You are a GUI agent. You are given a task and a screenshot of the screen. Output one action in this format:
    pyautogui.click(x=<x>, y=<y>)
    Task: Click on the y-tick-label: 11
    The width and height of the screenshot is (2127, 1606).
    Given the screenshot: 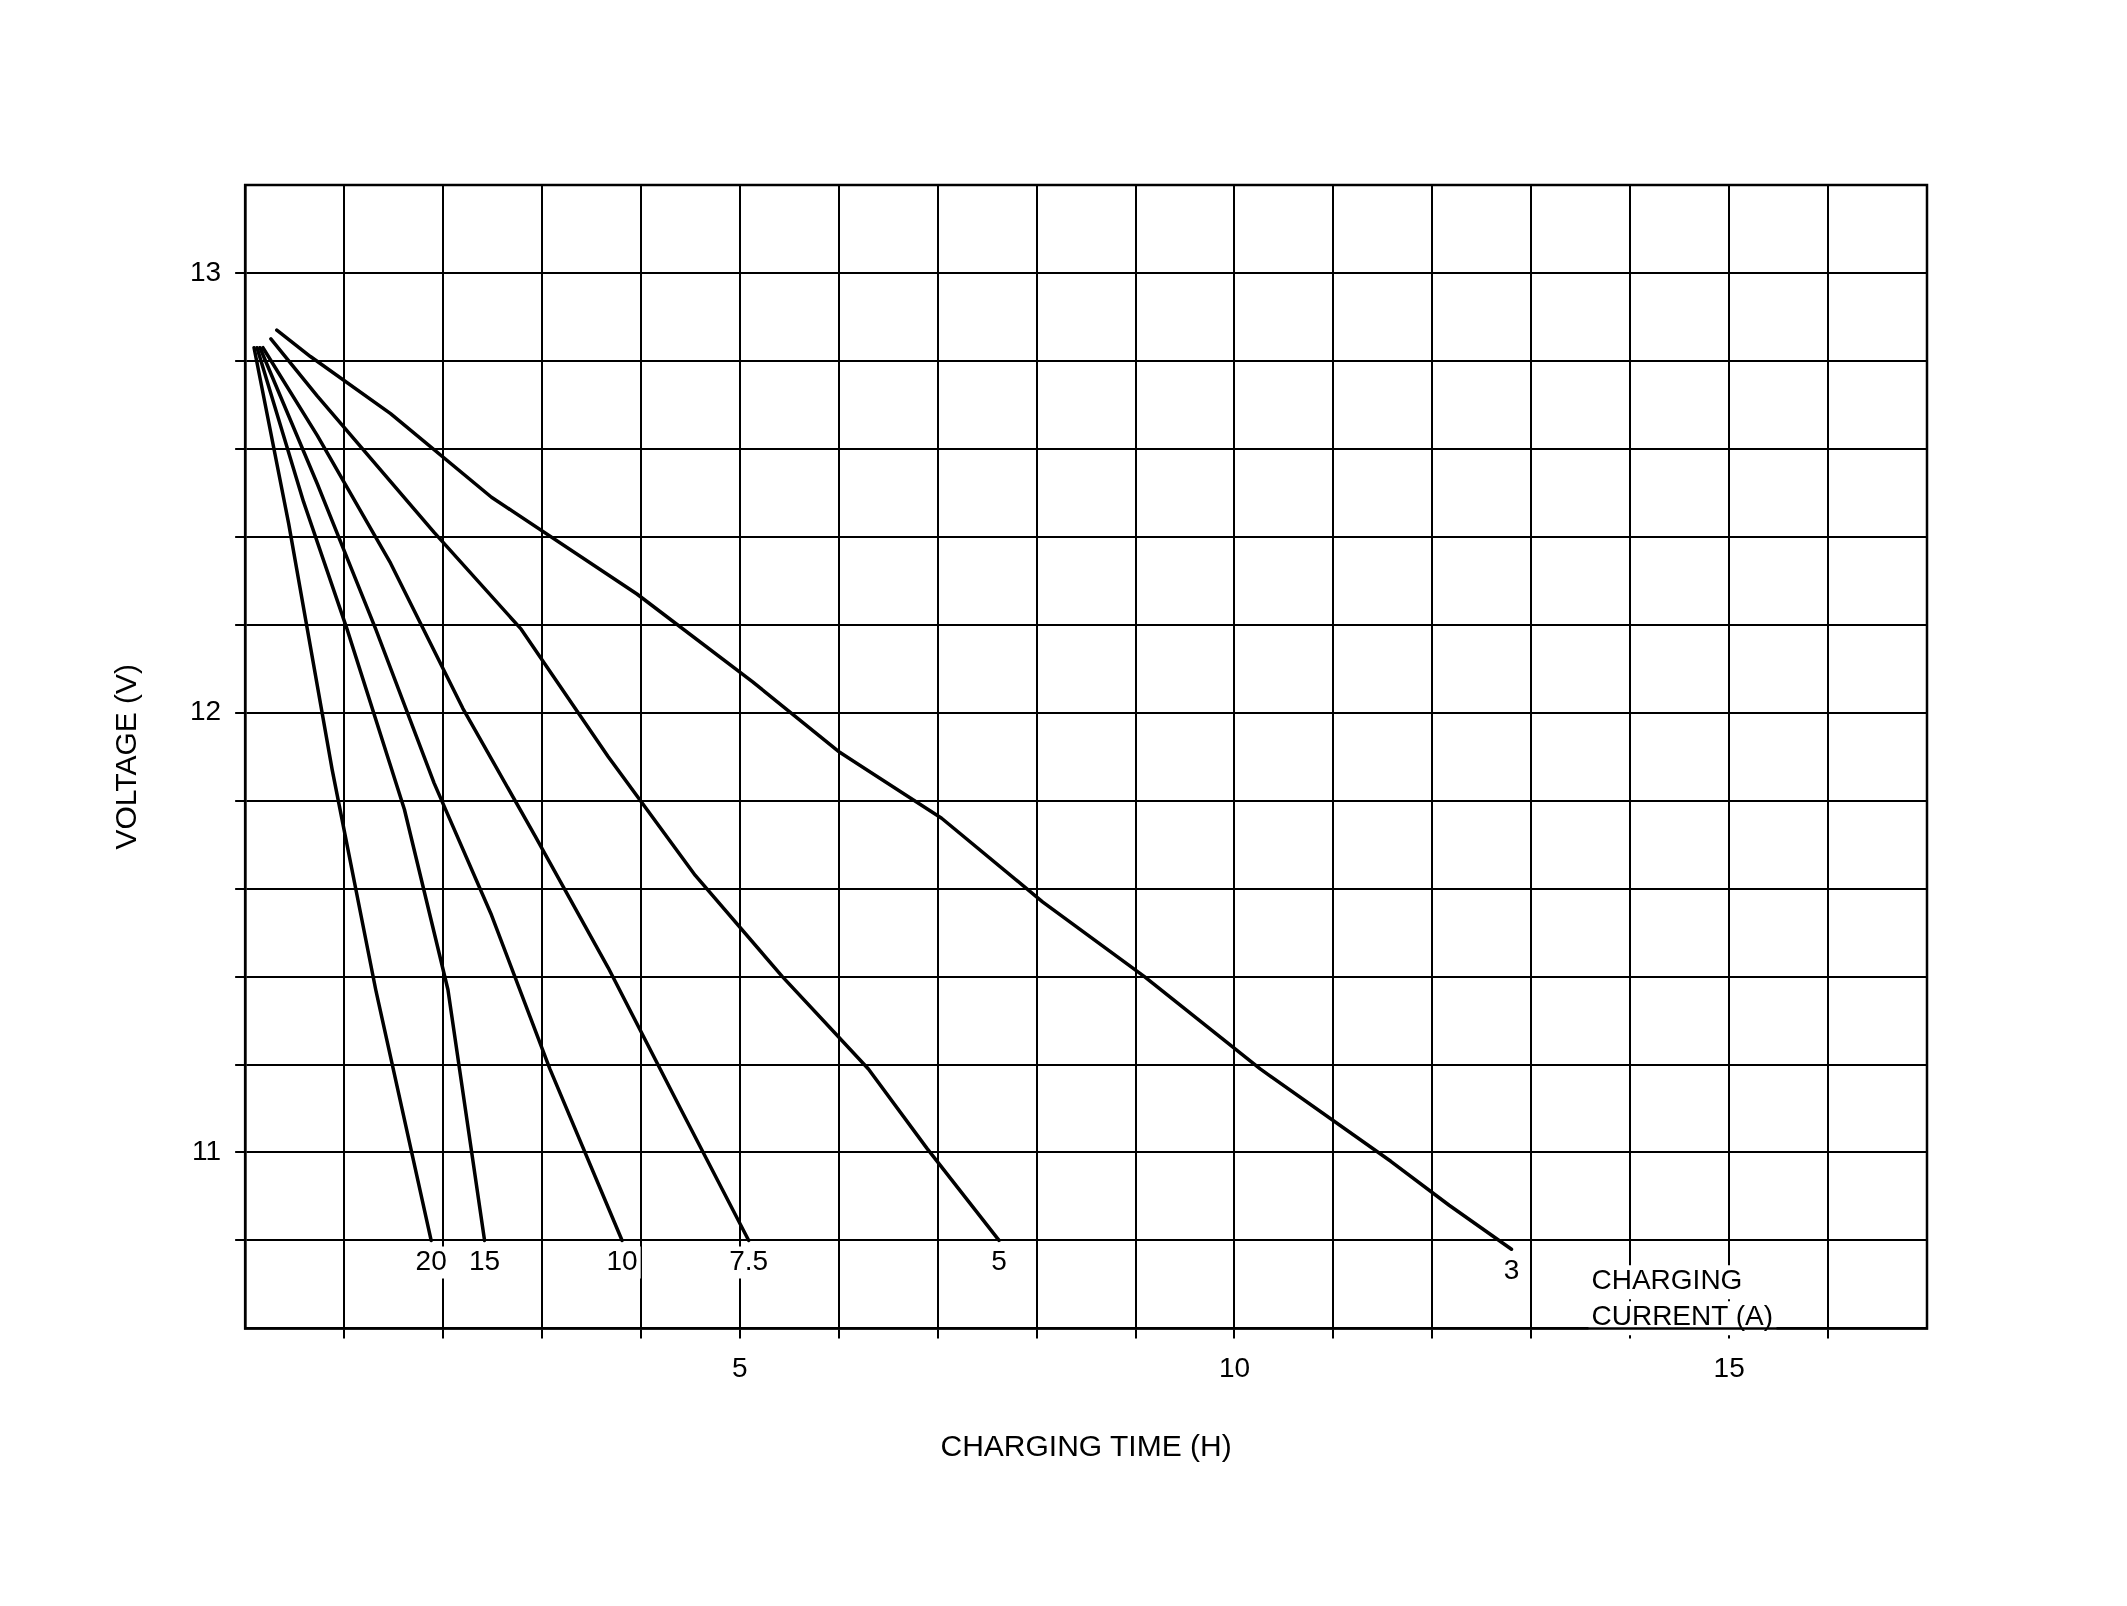 What is the action you would take?
    pyautogui.click(x=207, y=1151)
    